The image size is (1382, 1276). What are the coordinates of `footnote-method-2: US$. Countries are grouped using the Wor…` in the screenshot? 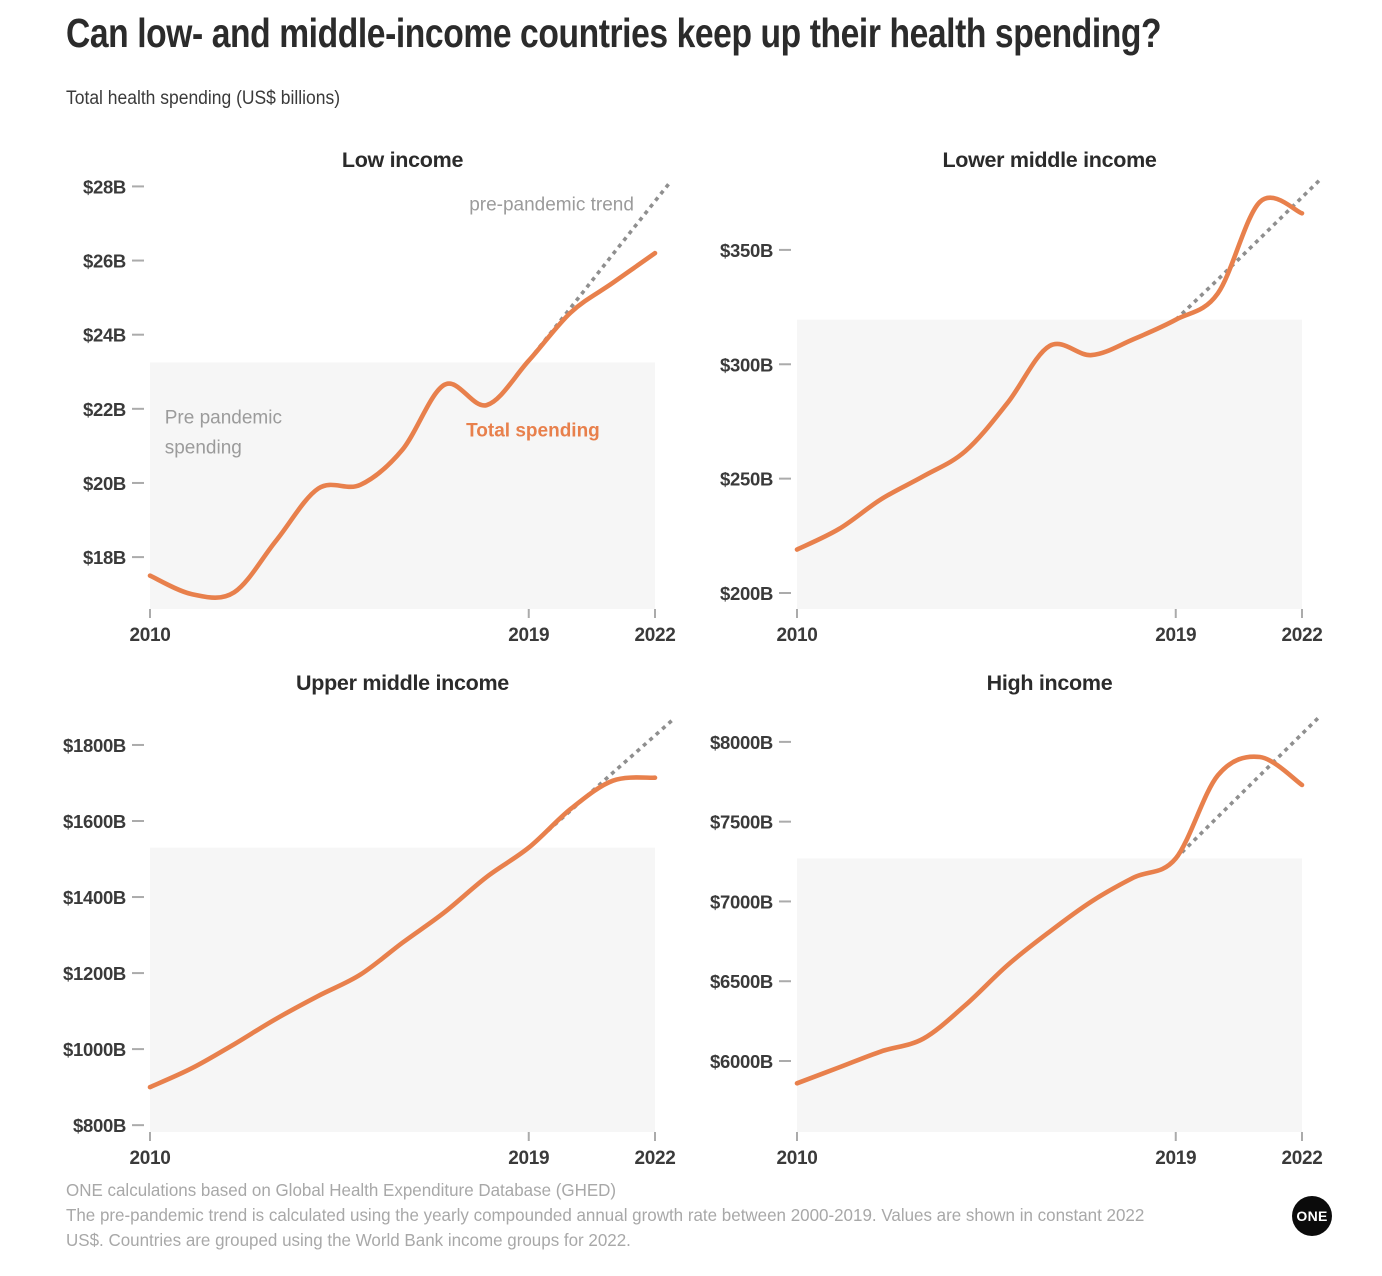 It's located at (348, 1240).